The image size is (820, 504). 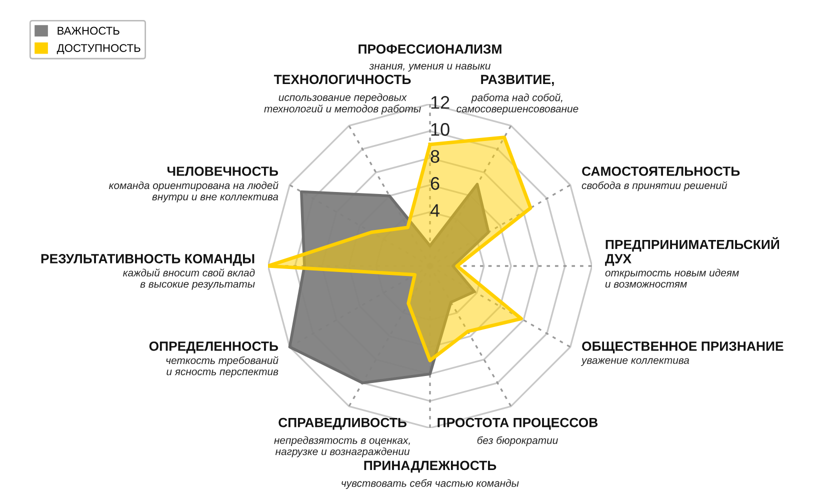 What do you see at coordinates (193, 184) in the screenshot?
I see `spoke-label: ЧЕЛОВЕЧНОСТЬ команда ориентирована на людей внутри и вне коллектива` at bounding box center [193, 184].